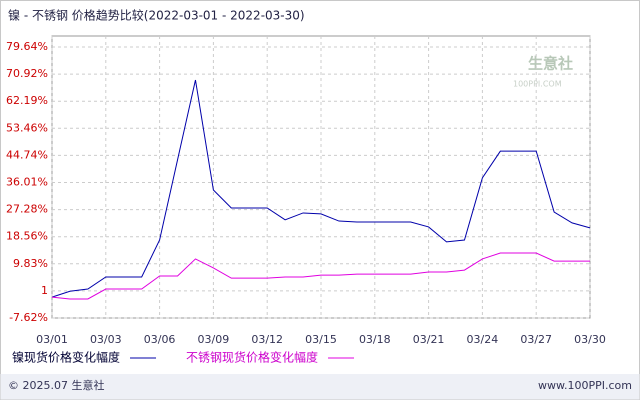 This screenshot has width=640, height=400. What do you see at coordinates (56, 385) in the screenshot?
I see `footer-left: © 2025.07 生意社` at bounding box center [56, 385].